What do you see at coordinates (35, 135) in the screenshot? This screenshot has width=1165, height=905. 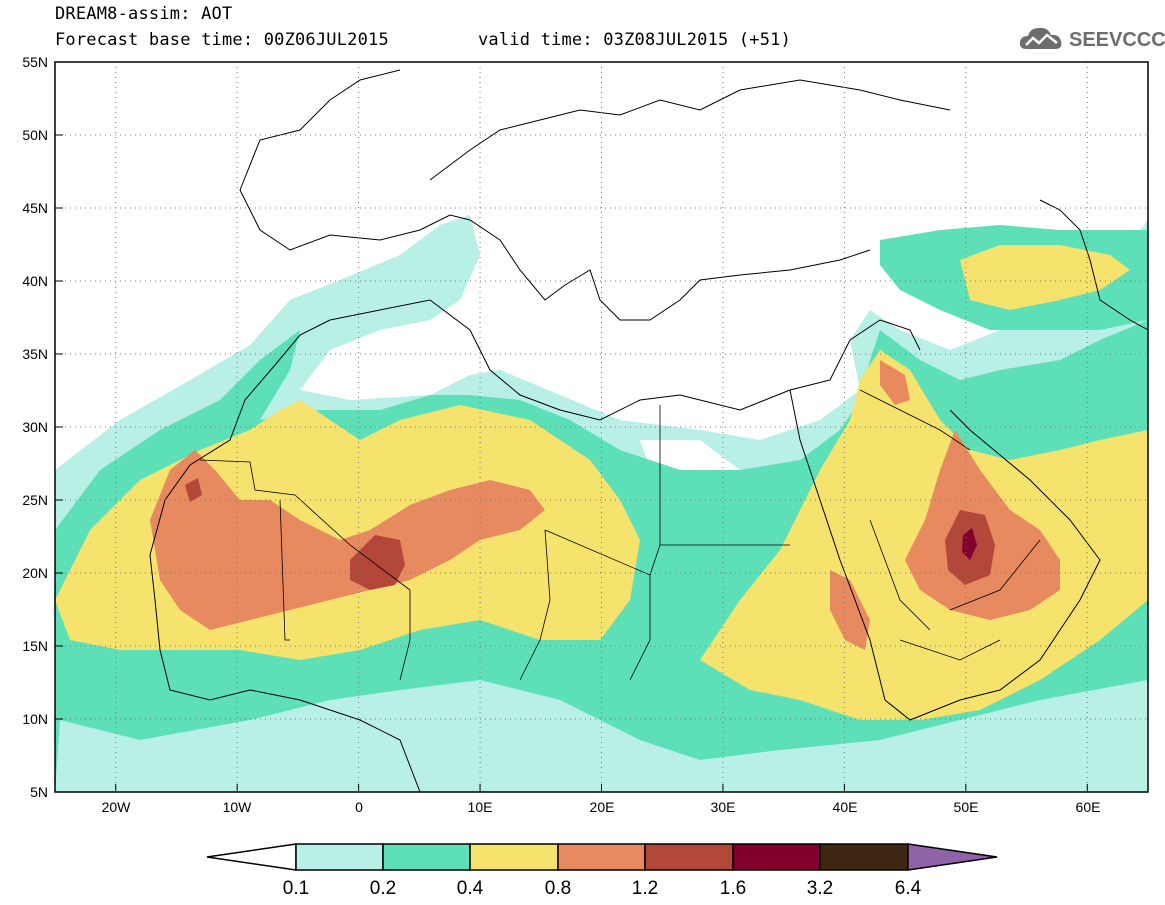 I see `lat-label-50N: 50N` at bounding box center [35, 135].